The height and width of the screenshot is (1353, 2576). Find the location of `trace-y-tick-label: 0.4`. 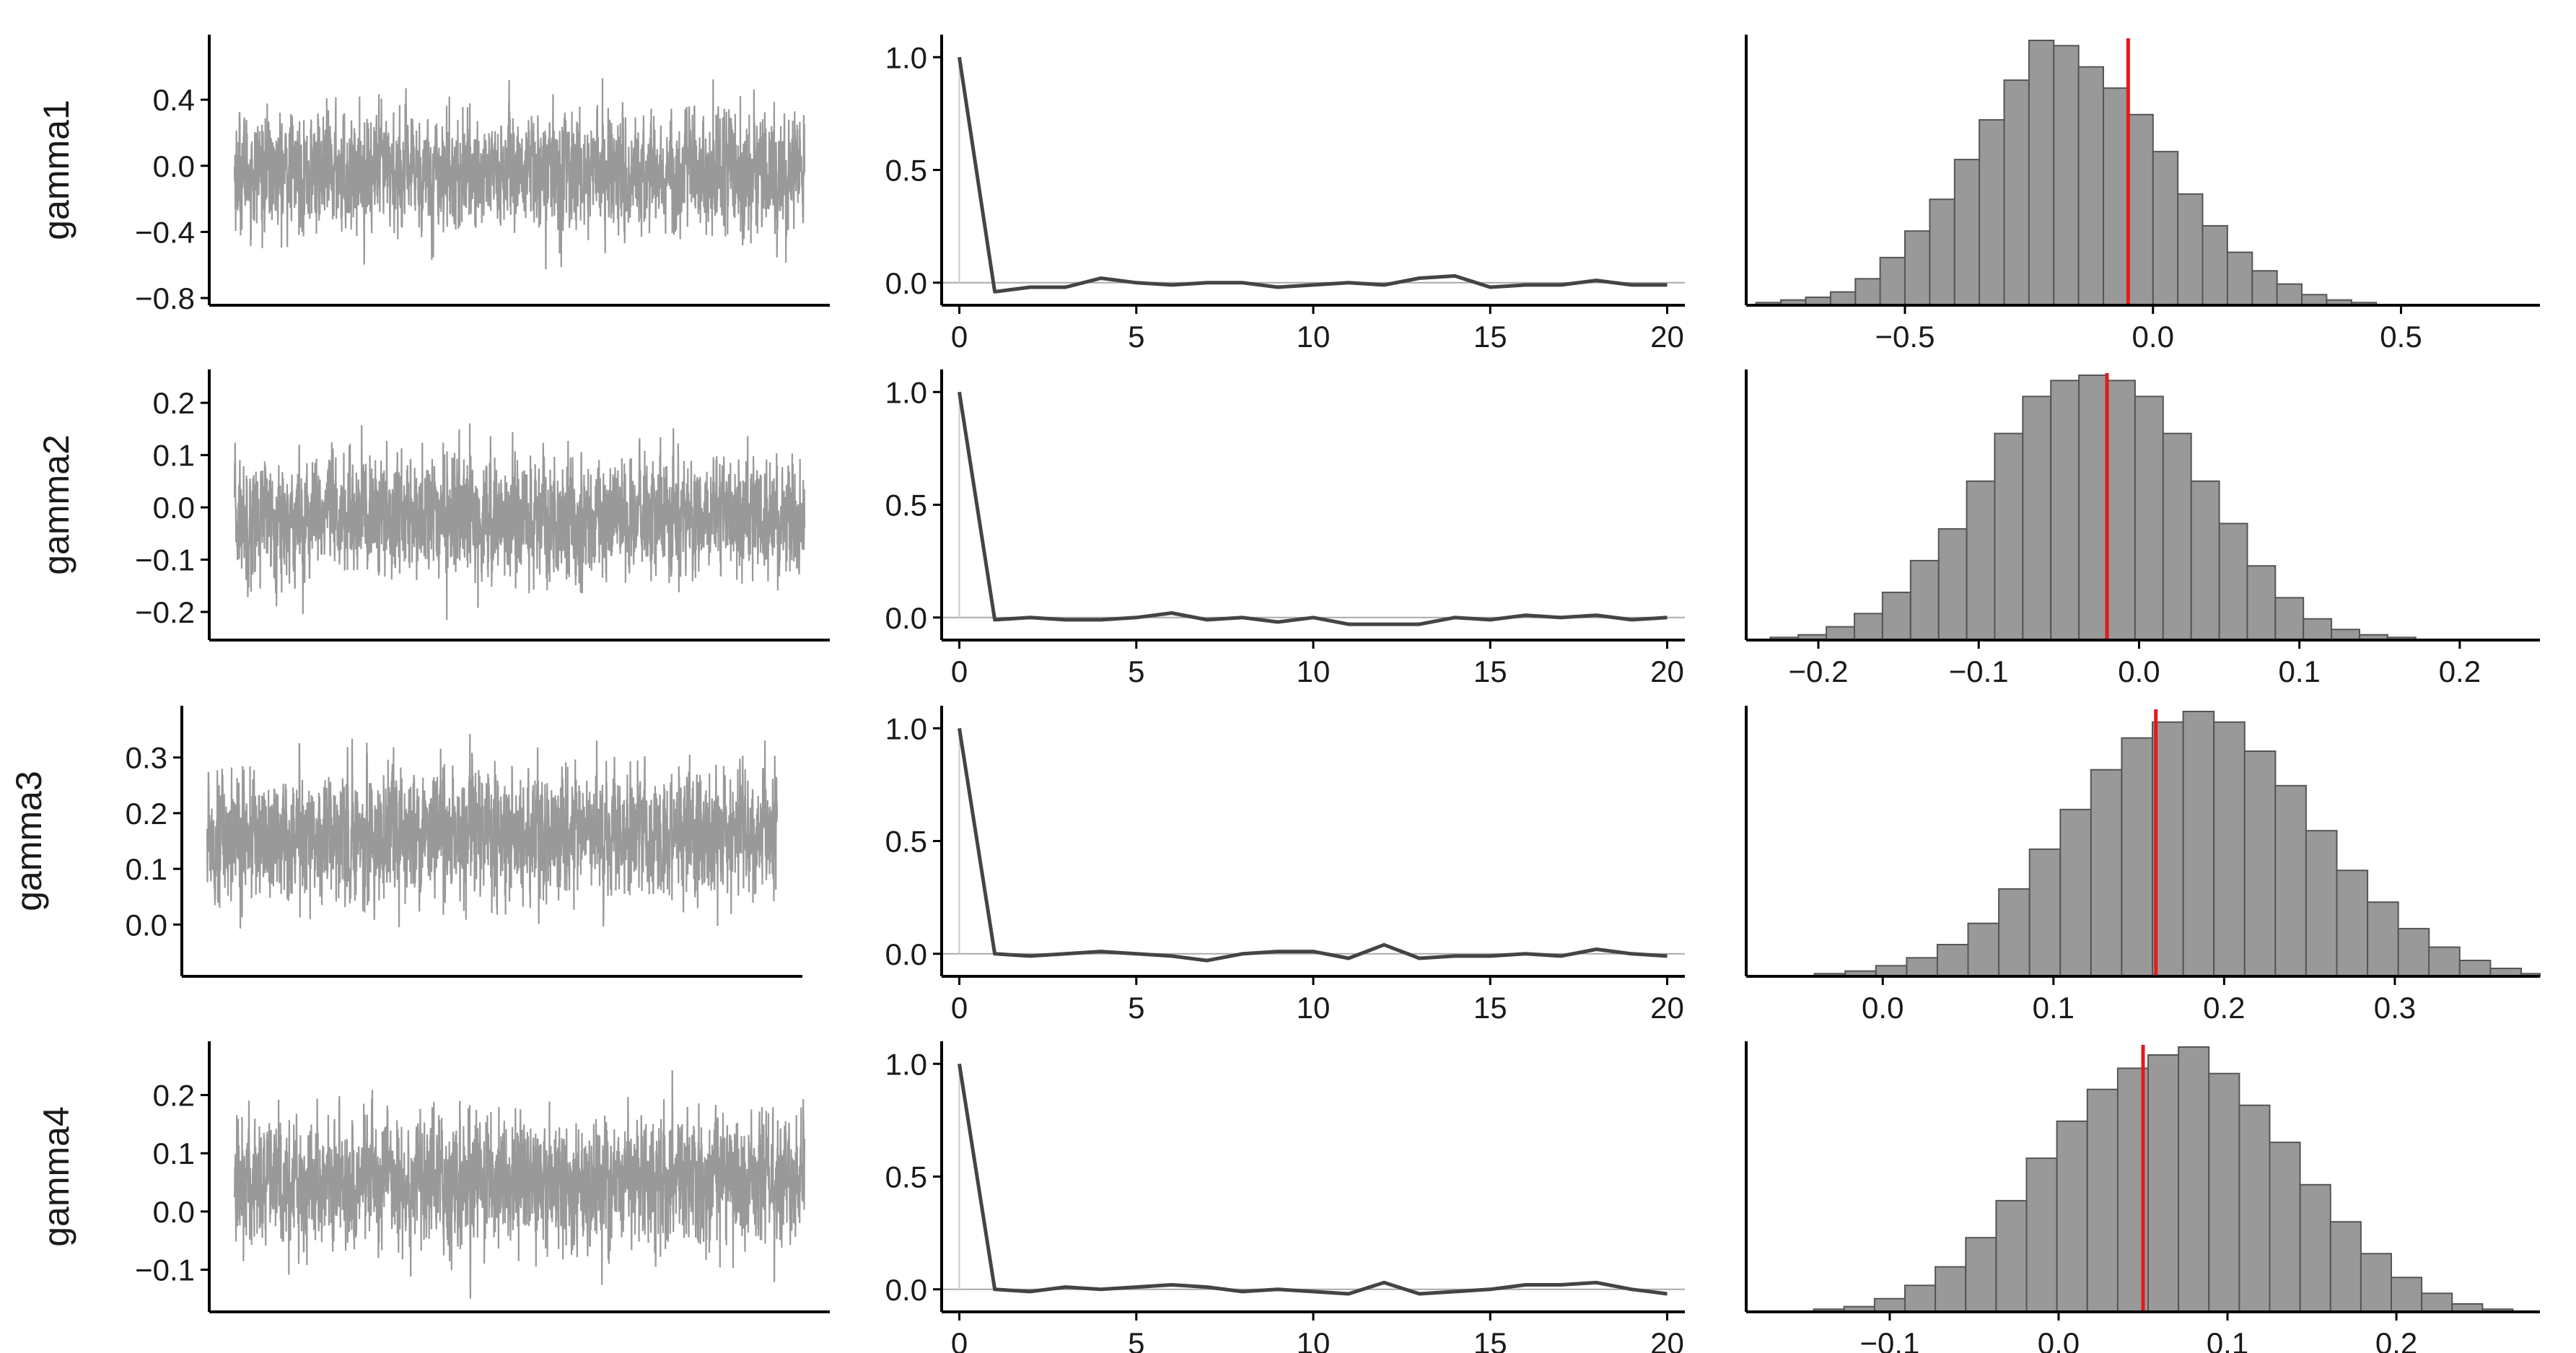

trace-y-tick-label: 0.4 is located at coordinates (174, 100).